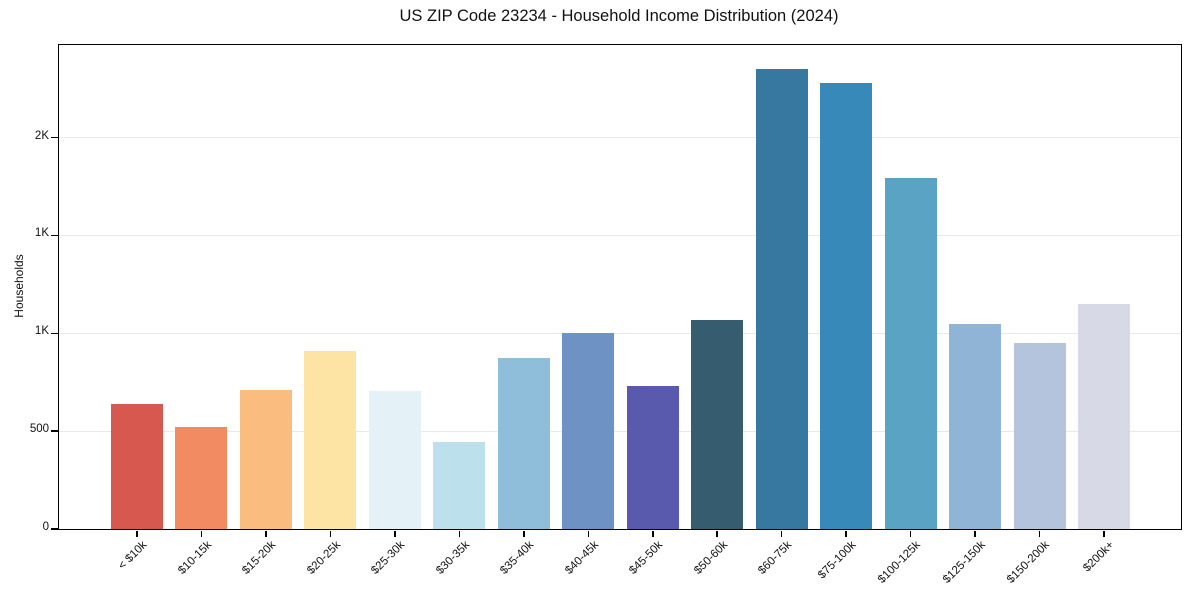 The width and height of the screenshot is (1189, 590). Describe the element at coordinates (41, 135) in the screenshot. I see `y-tick-label: 2K` at that location.